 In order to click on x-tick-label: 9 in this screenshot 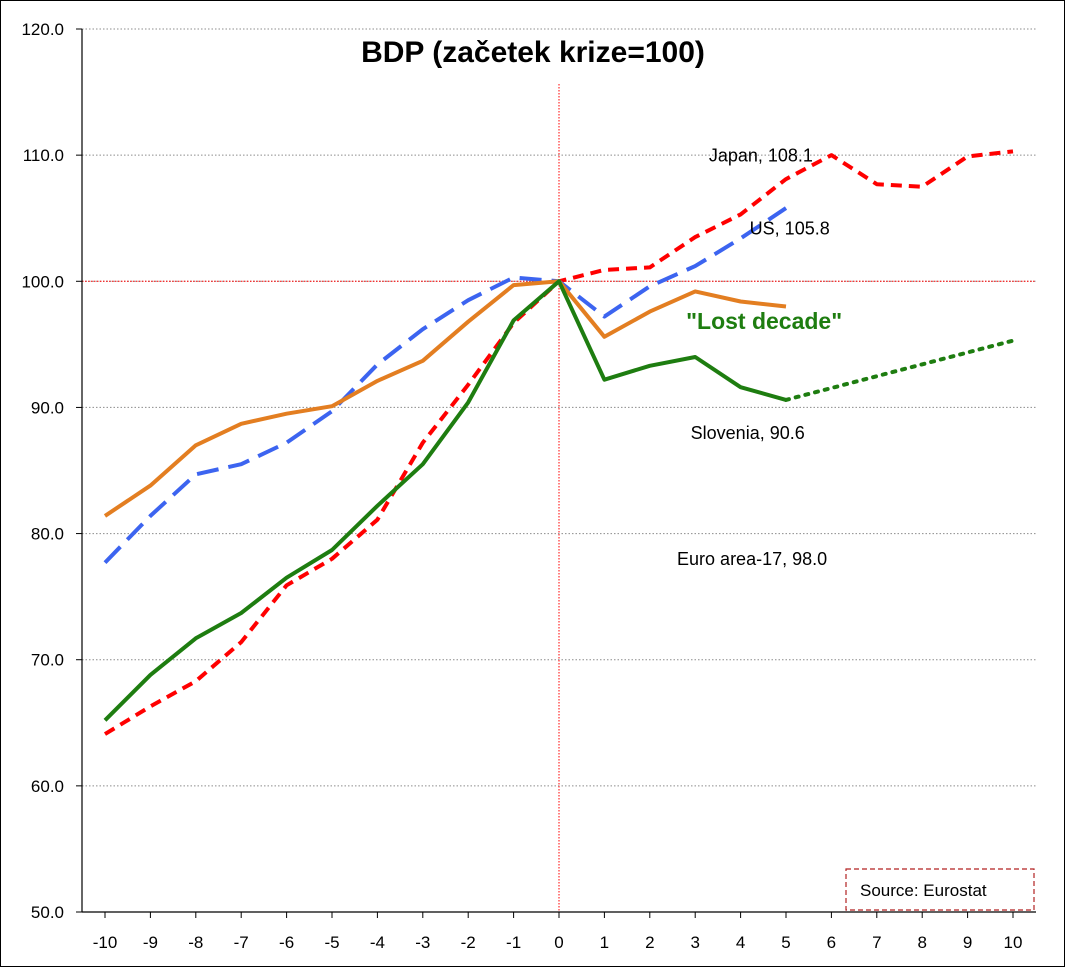, I will do `click(967, 942)`.